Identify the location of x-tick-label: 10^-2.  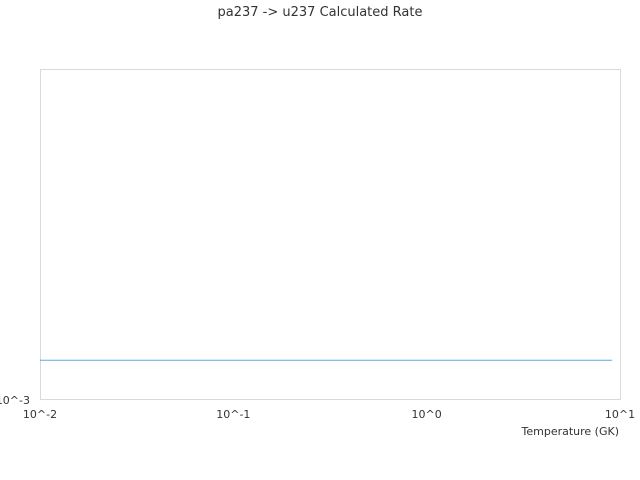
(40, 414).